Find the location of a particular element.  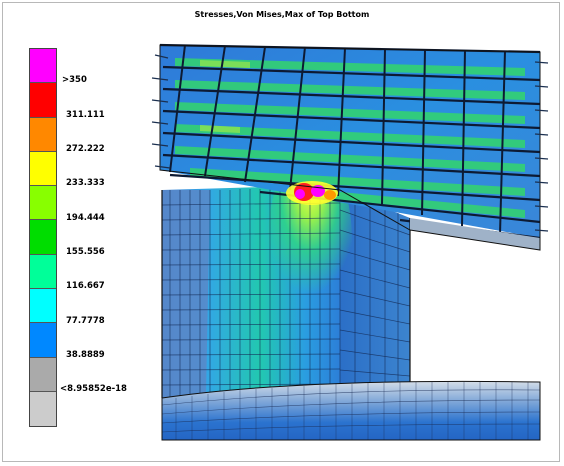

legend-swatch-orange is located at coordinates (43, 134).